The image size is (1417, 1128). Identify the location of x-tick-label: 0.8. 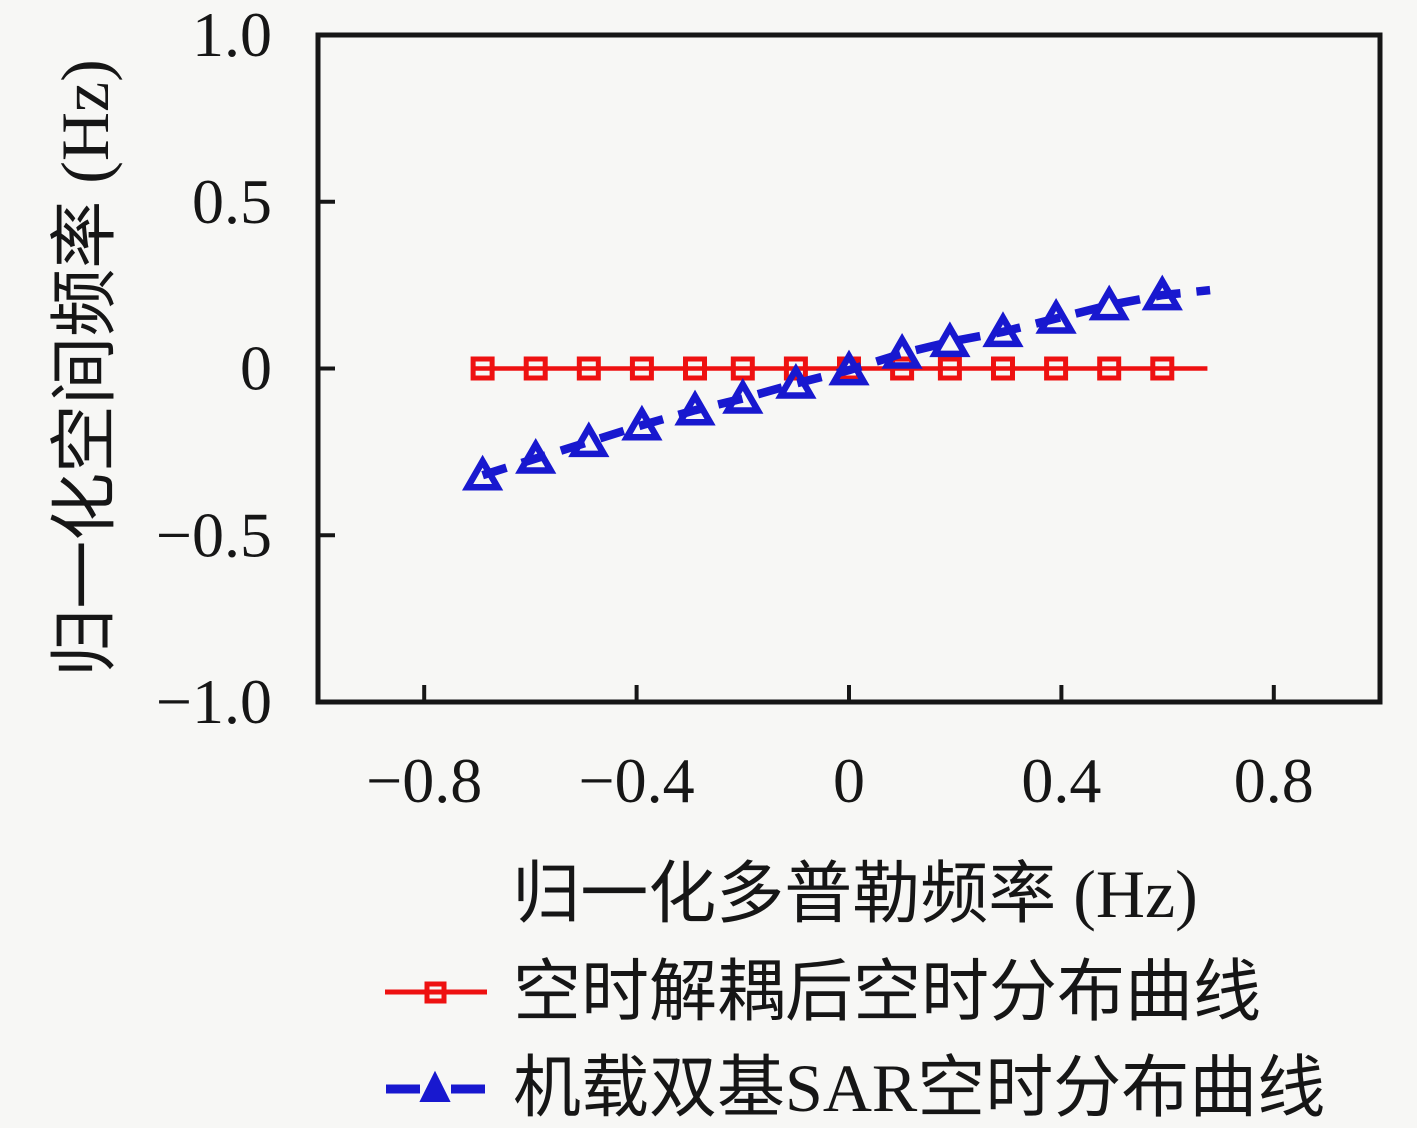
(1274, 780).